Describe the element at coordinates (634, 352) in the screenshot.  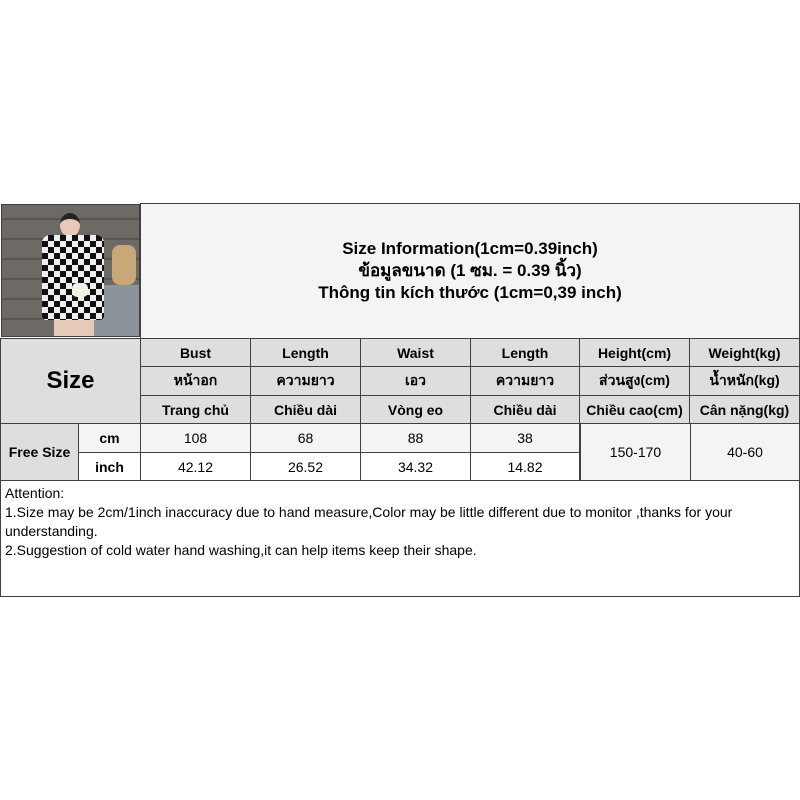
I see `column-header-en: Height(cm)` at that location.